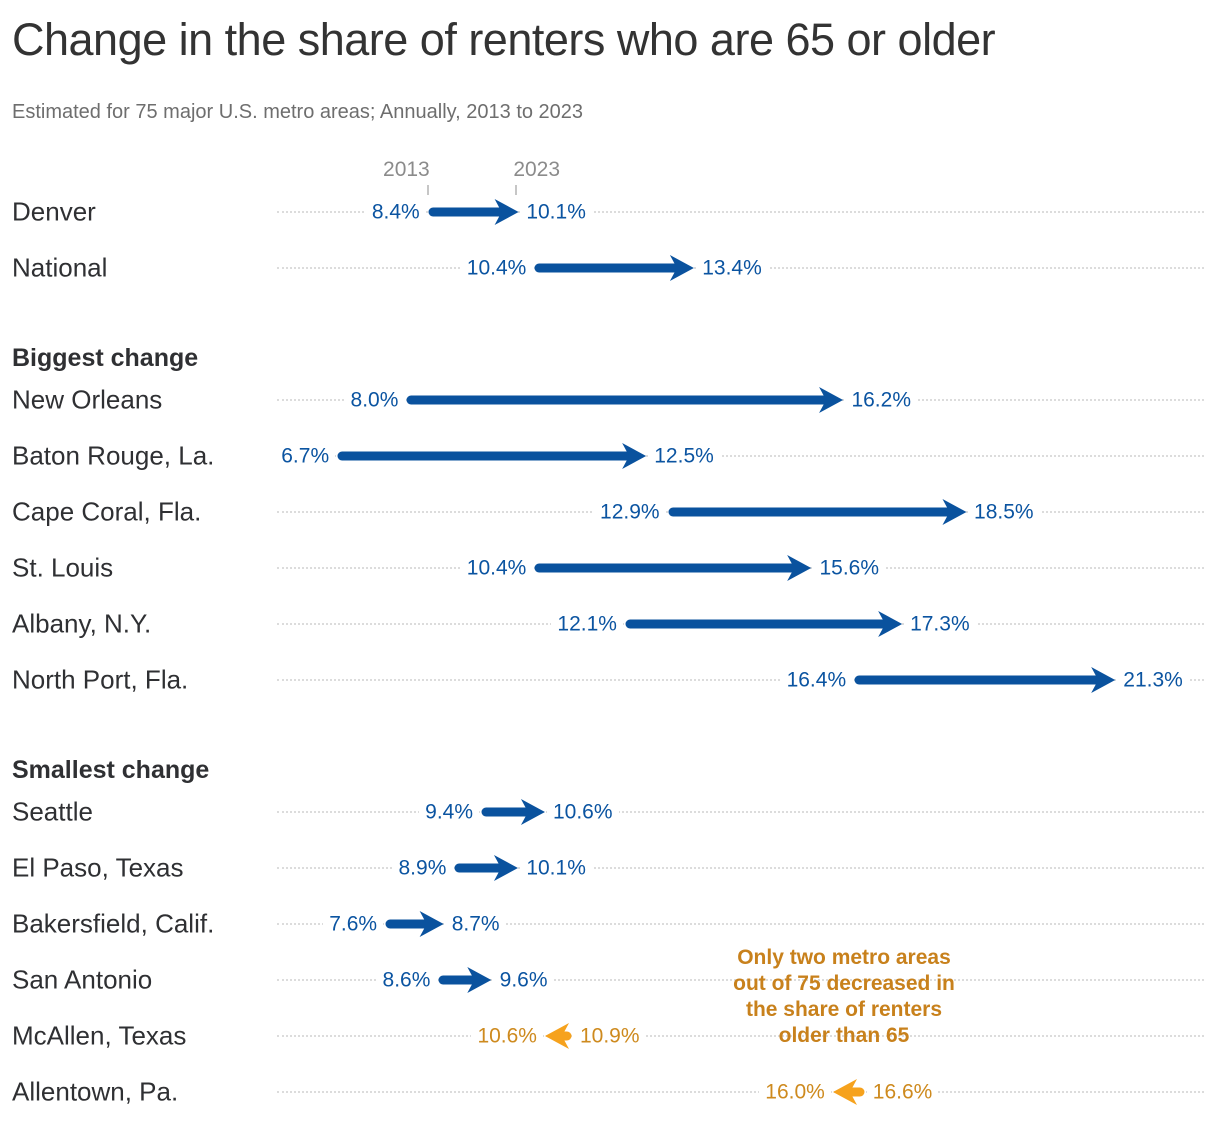 The image size is (1220, 1124). I want to click on annotation-line: Only two metro areas, so click(844, 957).